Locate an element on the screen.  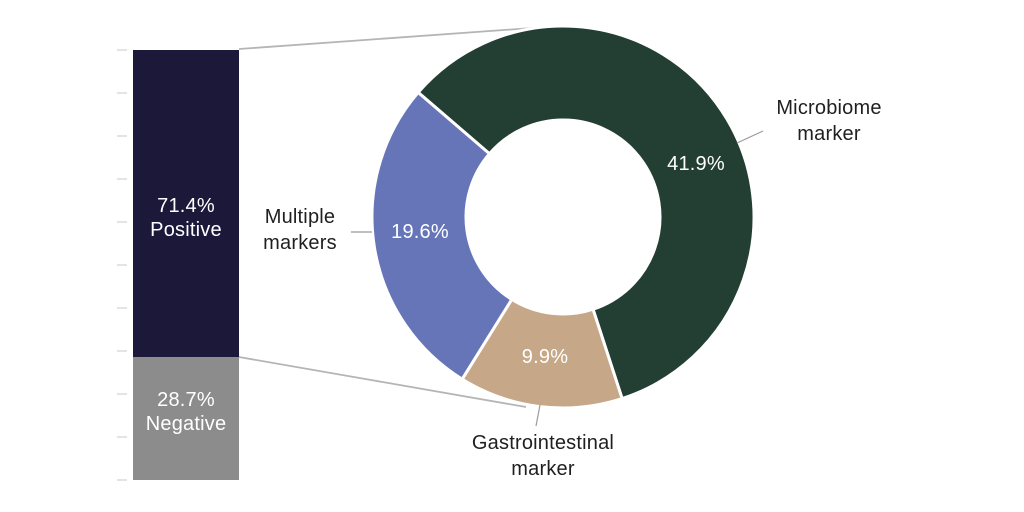
stacked-bar is located at coordinates (186, 265).